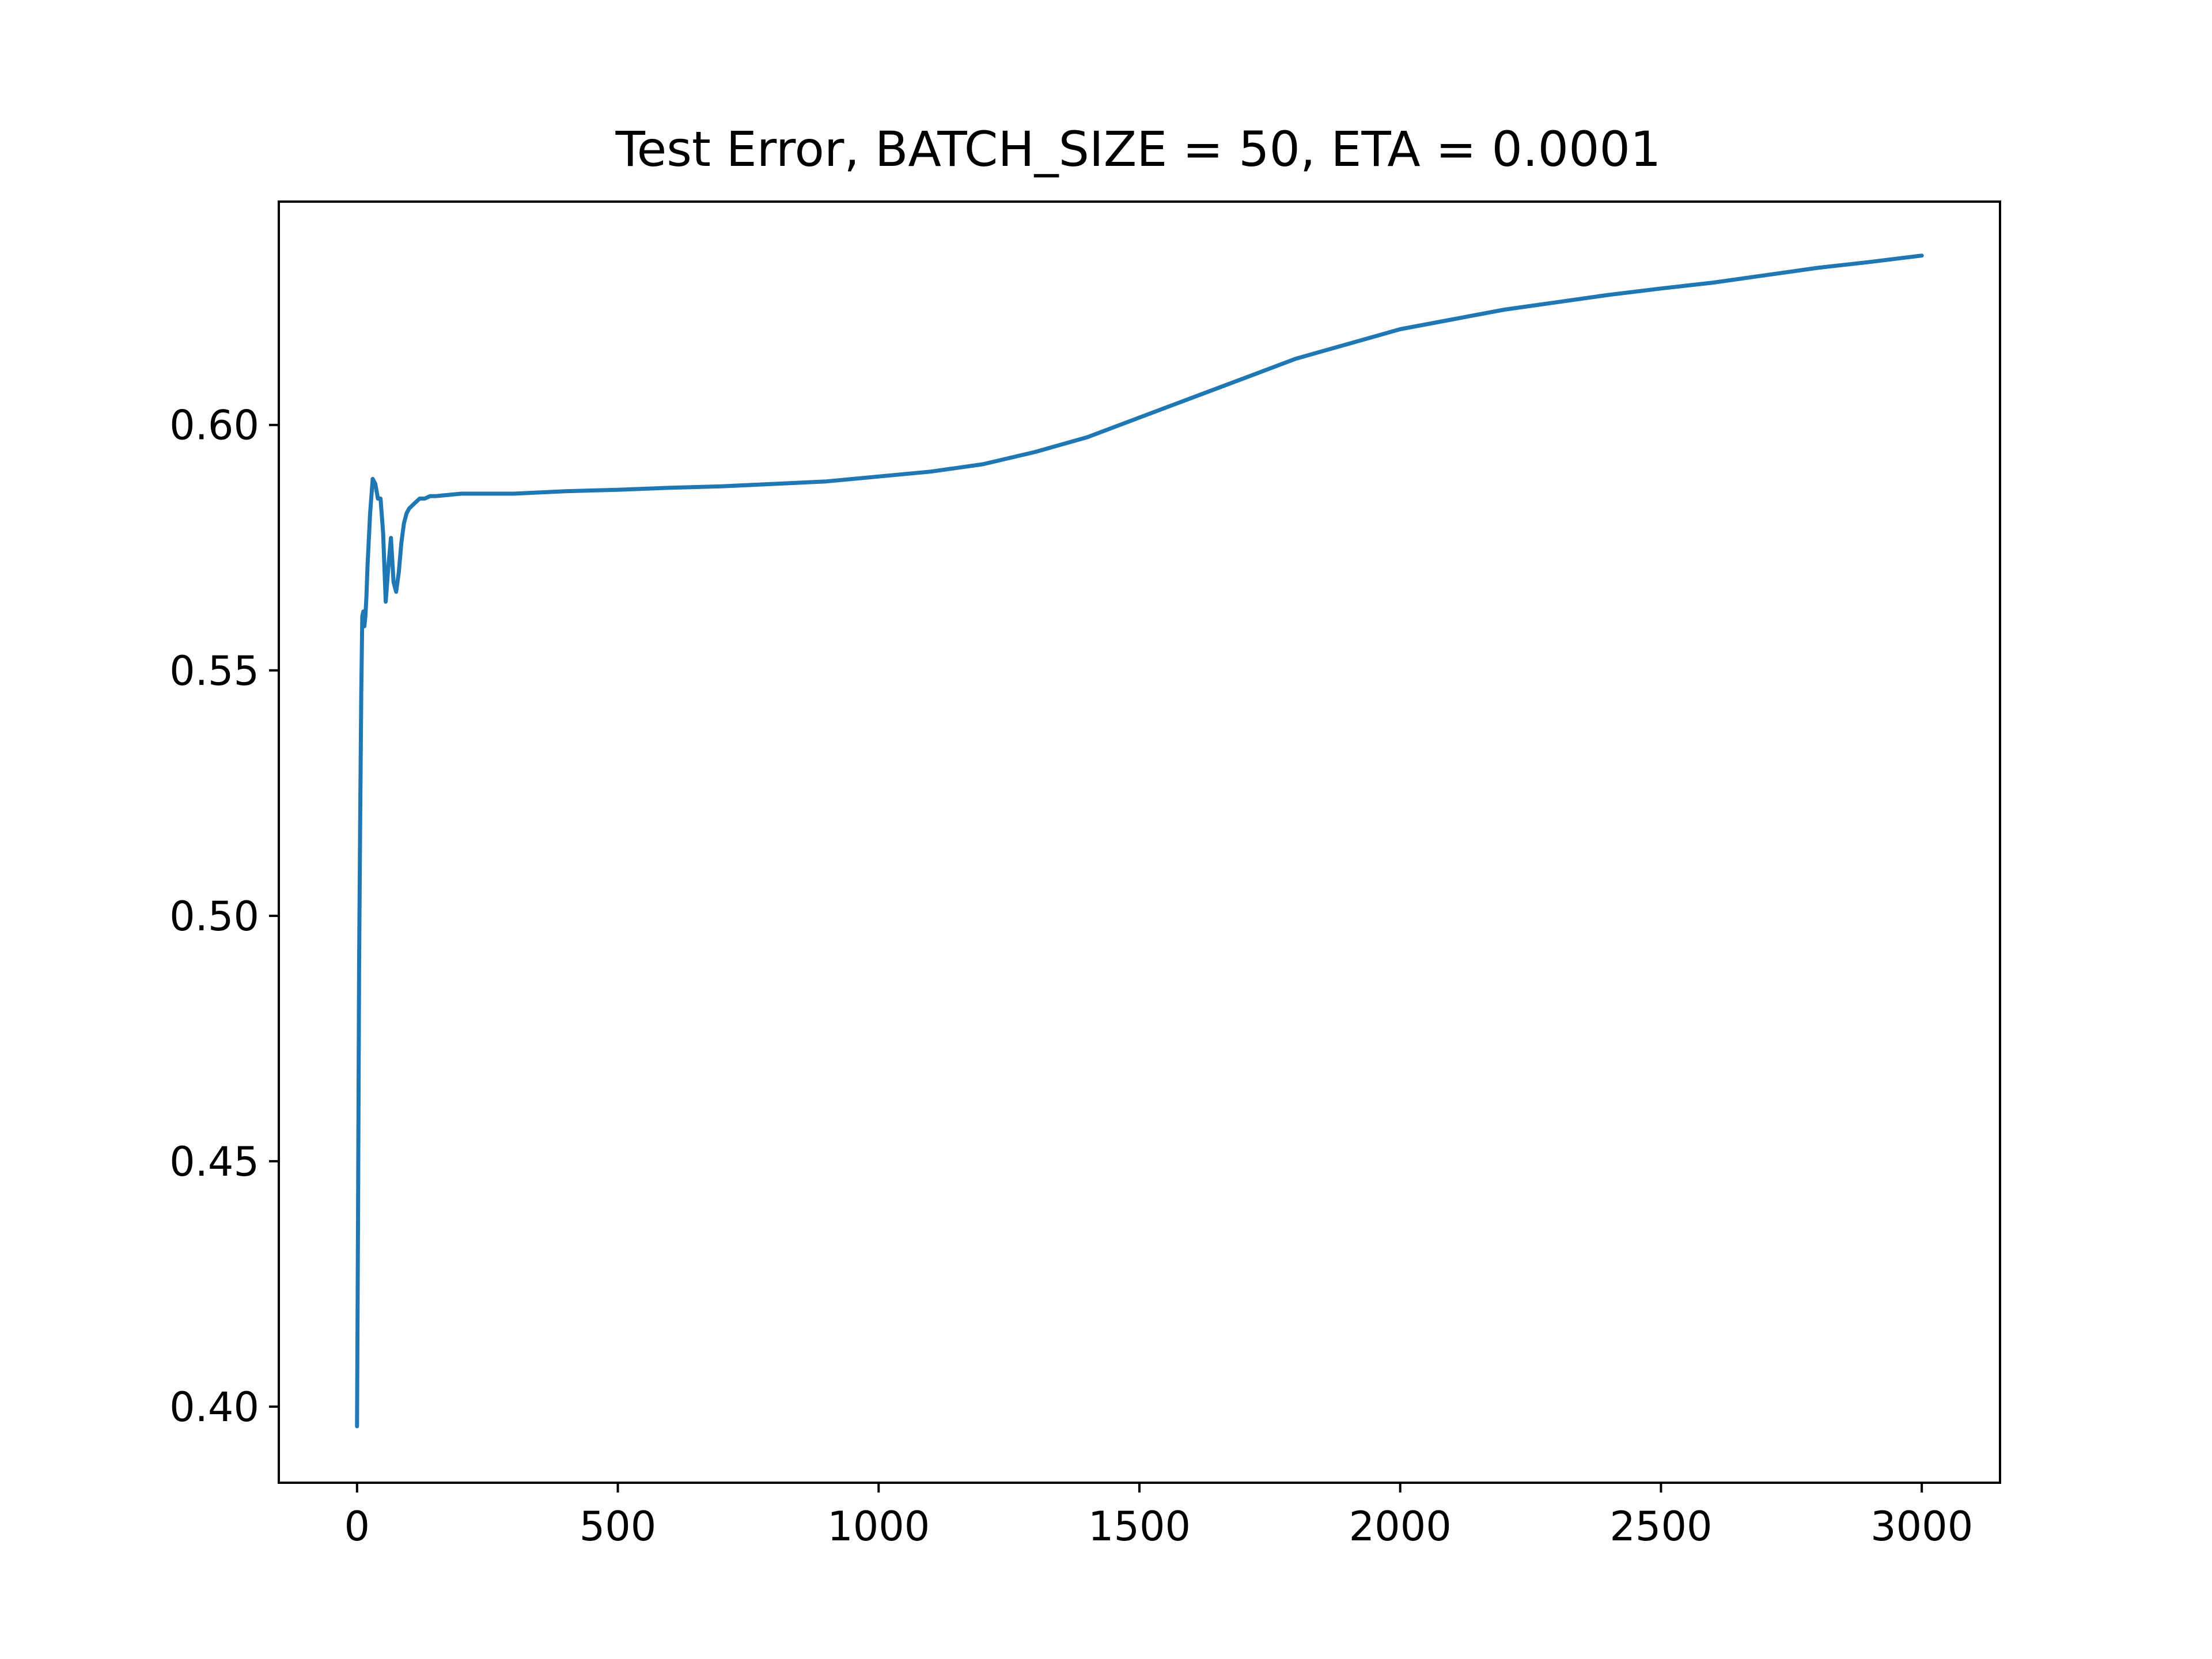  What do you see at coordinates (214, 1161) in the screenshot?
I see `y-tick-label: 0.45` at bounding box center [214, 1161].